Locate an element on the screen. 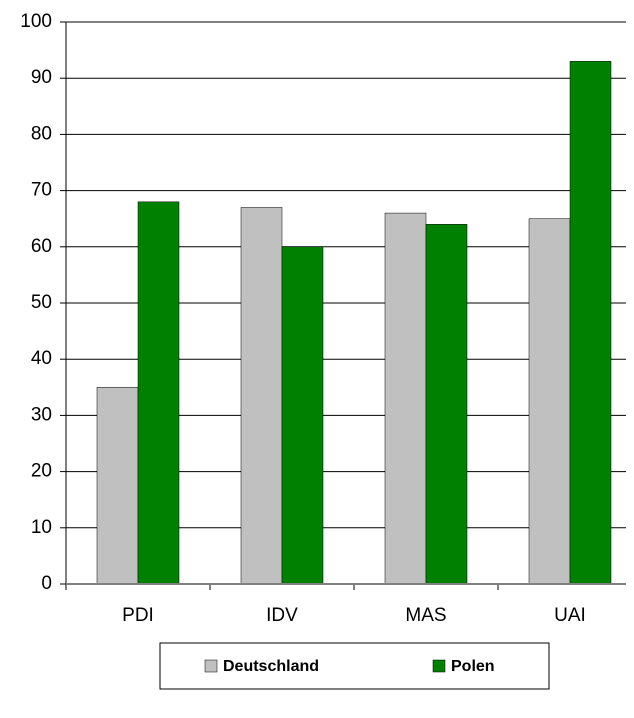  y-tick-label: 0 is located at coordinates (46, 583).